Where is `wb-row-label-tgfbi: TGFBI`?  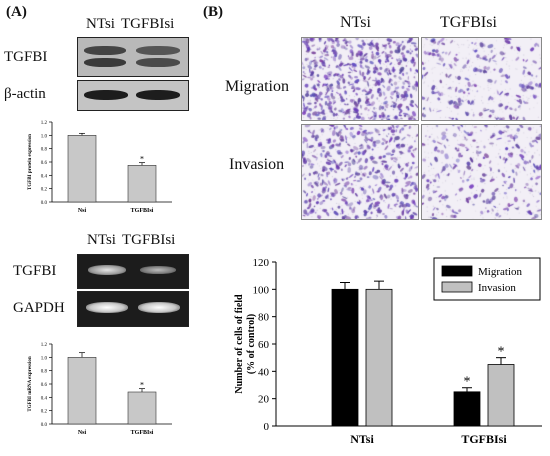 wb-row-label-tgfbi: TGFBI is located at coordinates (26, 57).